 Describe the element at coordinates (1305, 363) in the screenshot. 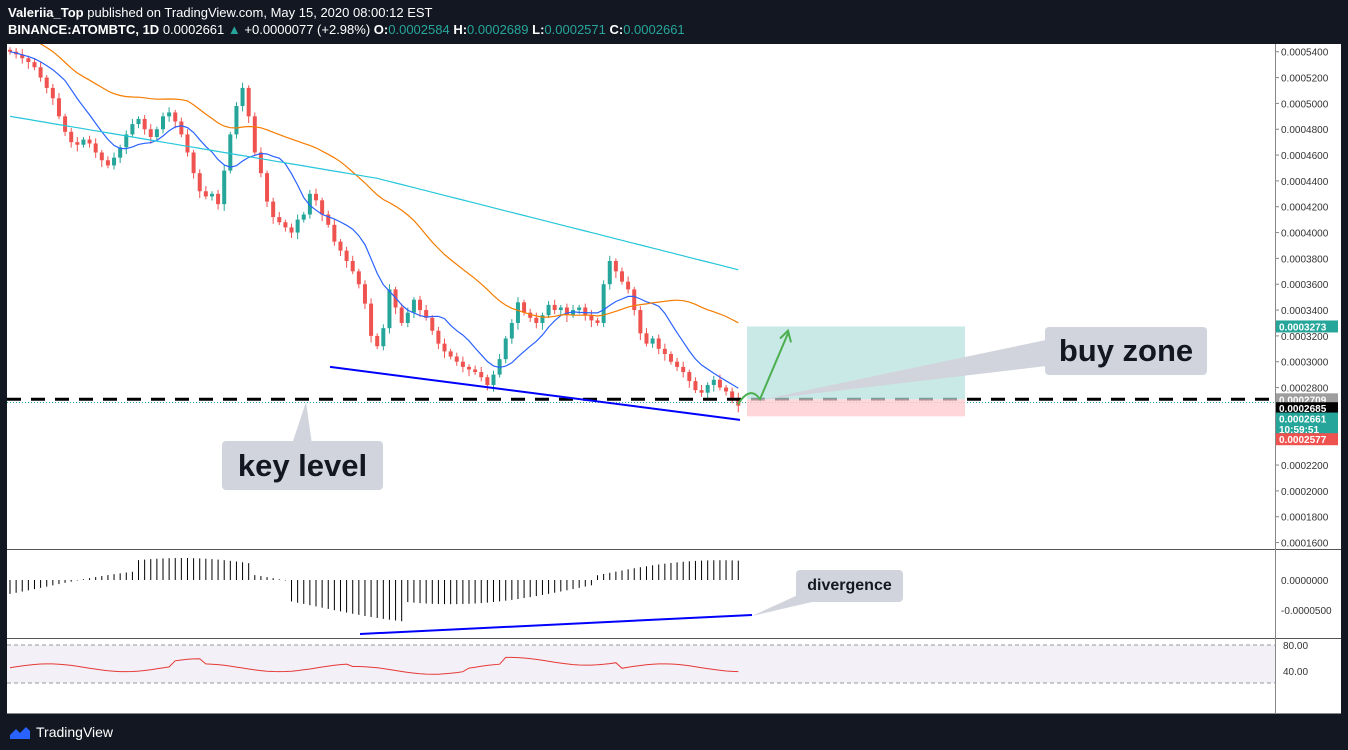

I see `y-tick-label: 0.0003000` at that location.